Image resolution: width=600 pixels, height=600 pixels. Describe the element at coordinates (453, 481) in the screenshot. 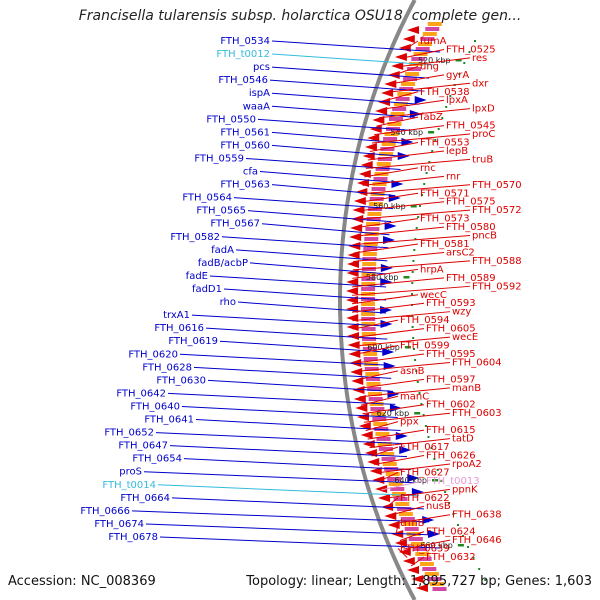

I see `reverse-gene-label: FTH_t0013` at that location.